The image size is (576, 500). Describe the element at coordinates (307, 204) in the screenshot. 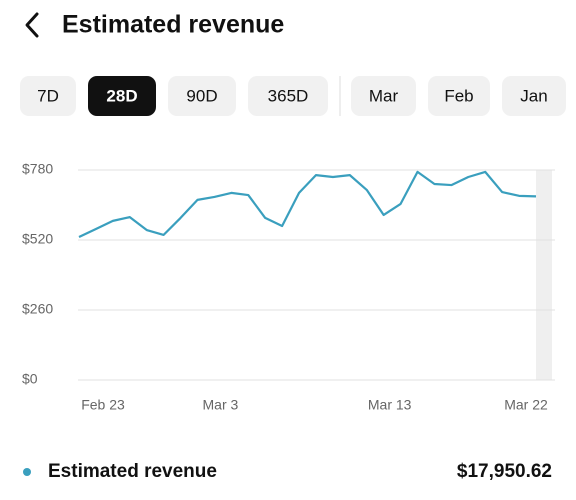

I see `data-line` at that location.